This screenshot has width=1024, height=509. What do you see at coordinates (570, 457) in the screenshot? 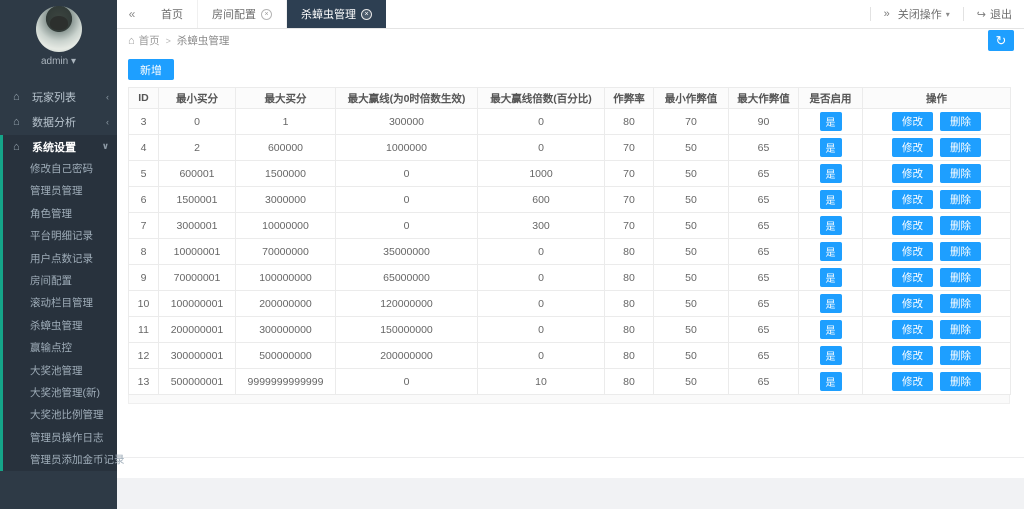
I see `content-bottom-divider` at bounding box center [570, 457].